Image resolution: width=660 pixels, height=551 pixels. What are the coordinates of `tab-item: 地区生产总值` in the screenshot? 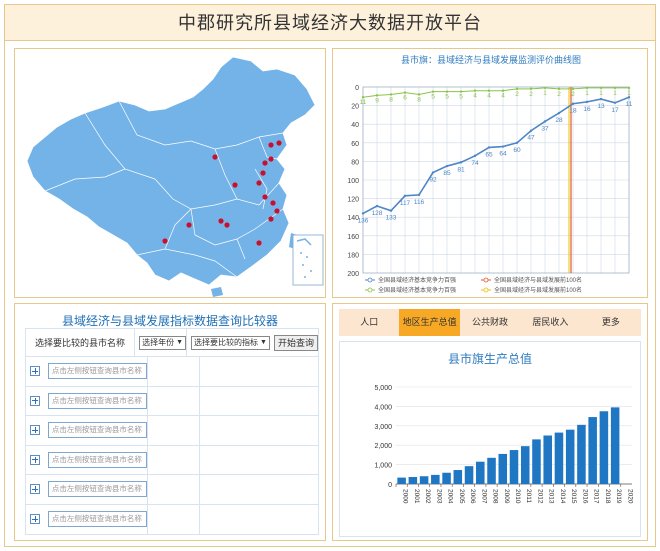 It's located at (429, 322).